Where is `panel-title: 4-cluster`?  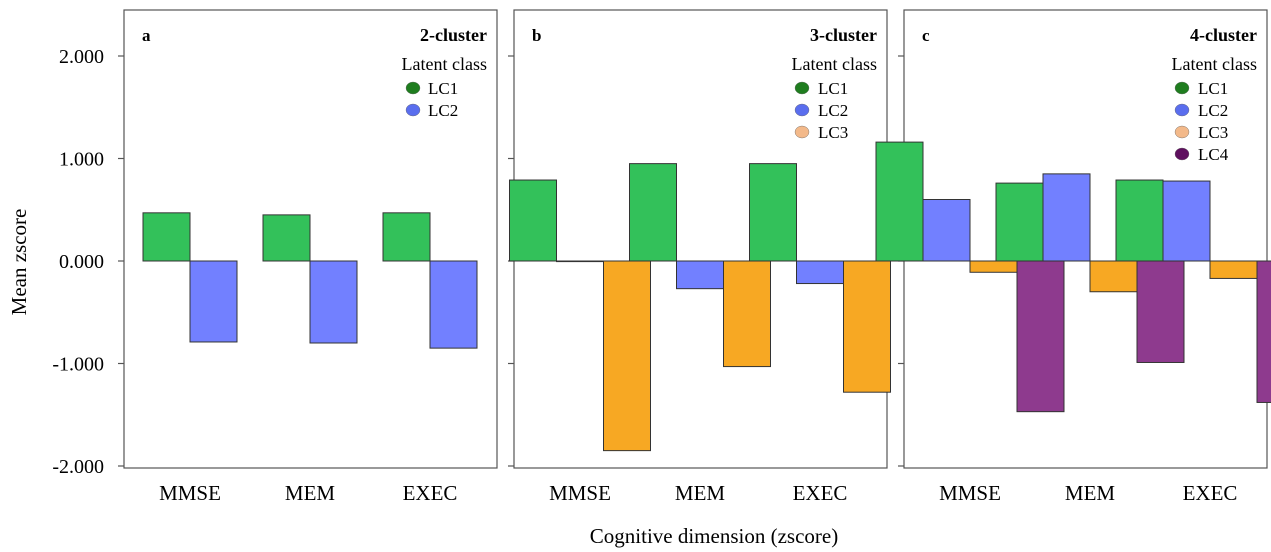 panel-title: 4-cluster is located at coordinates (1223, 35).